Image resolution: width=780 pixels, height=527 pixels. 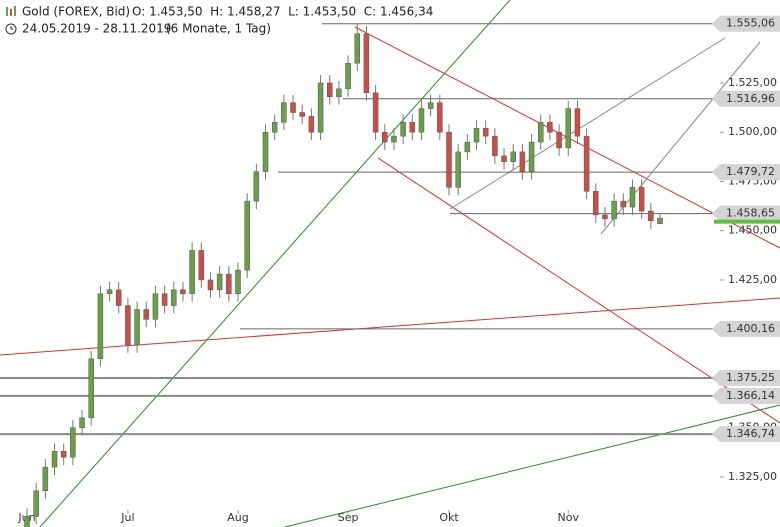 What do you see at coordinates (752, 279) in the screenshot?
I see `y-tick-label: 1.425,00` at bounding box center [752, 279].